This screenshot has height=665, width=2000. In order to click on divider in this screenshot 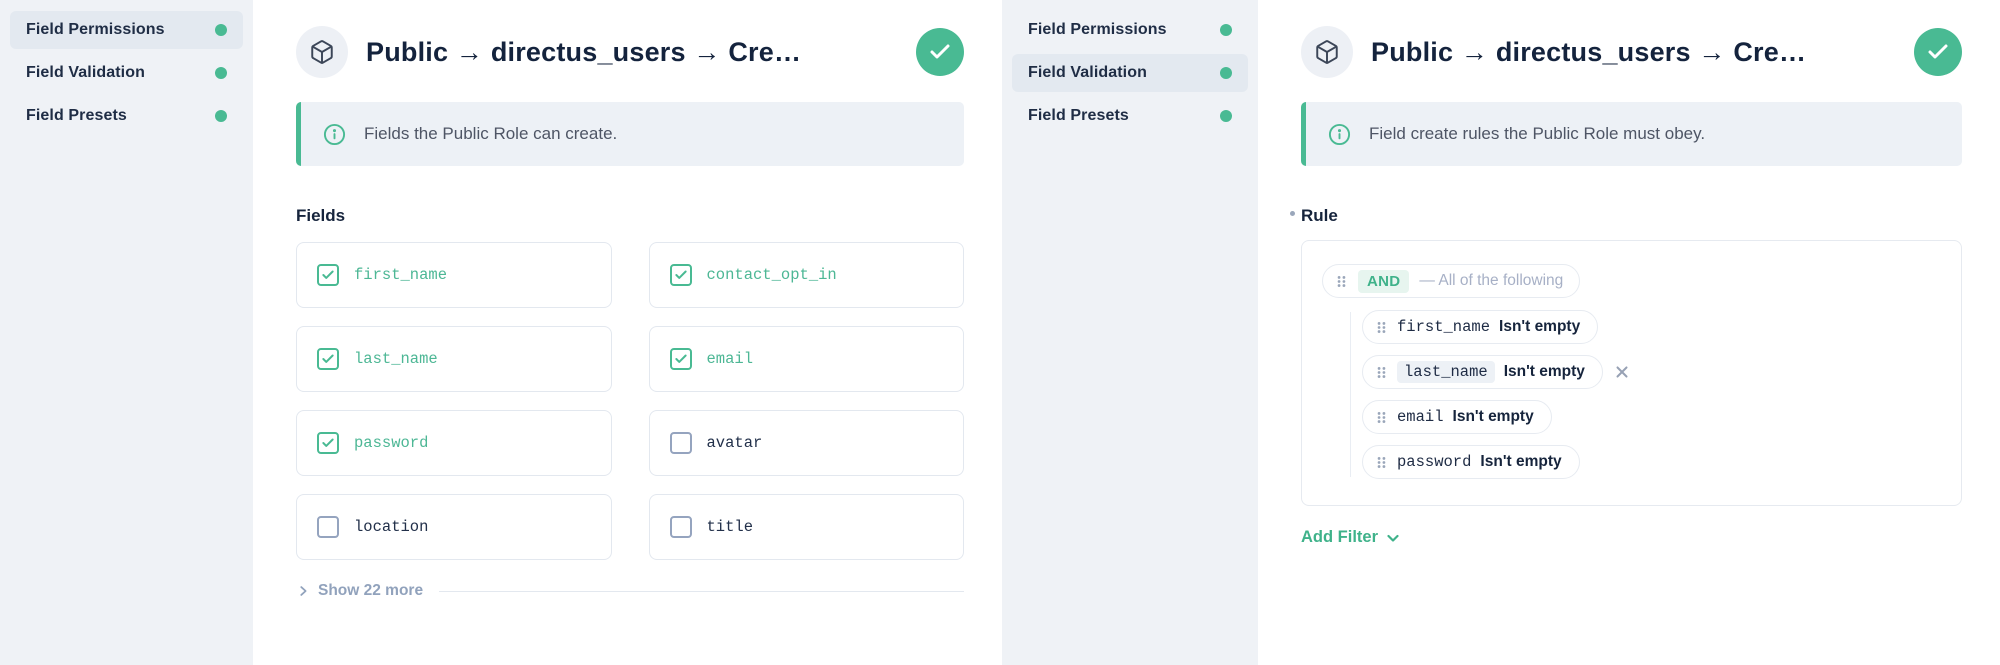, I will do `click(701, 591)`.